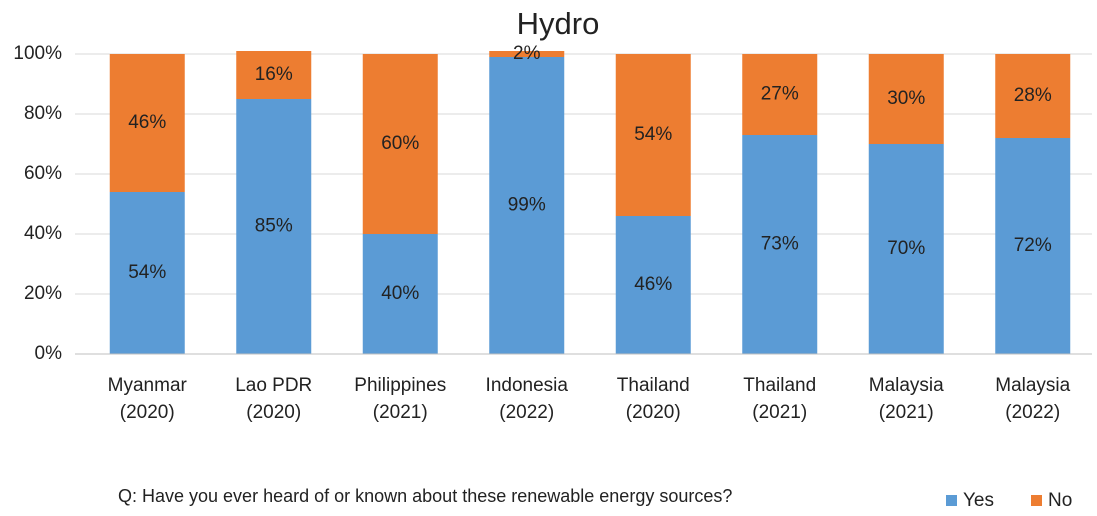 This screenshot has width=1097, height=516. Describe the element at coordinates (37, 53) in the screenshot. I see `y-tick-label: 100%` at that location.